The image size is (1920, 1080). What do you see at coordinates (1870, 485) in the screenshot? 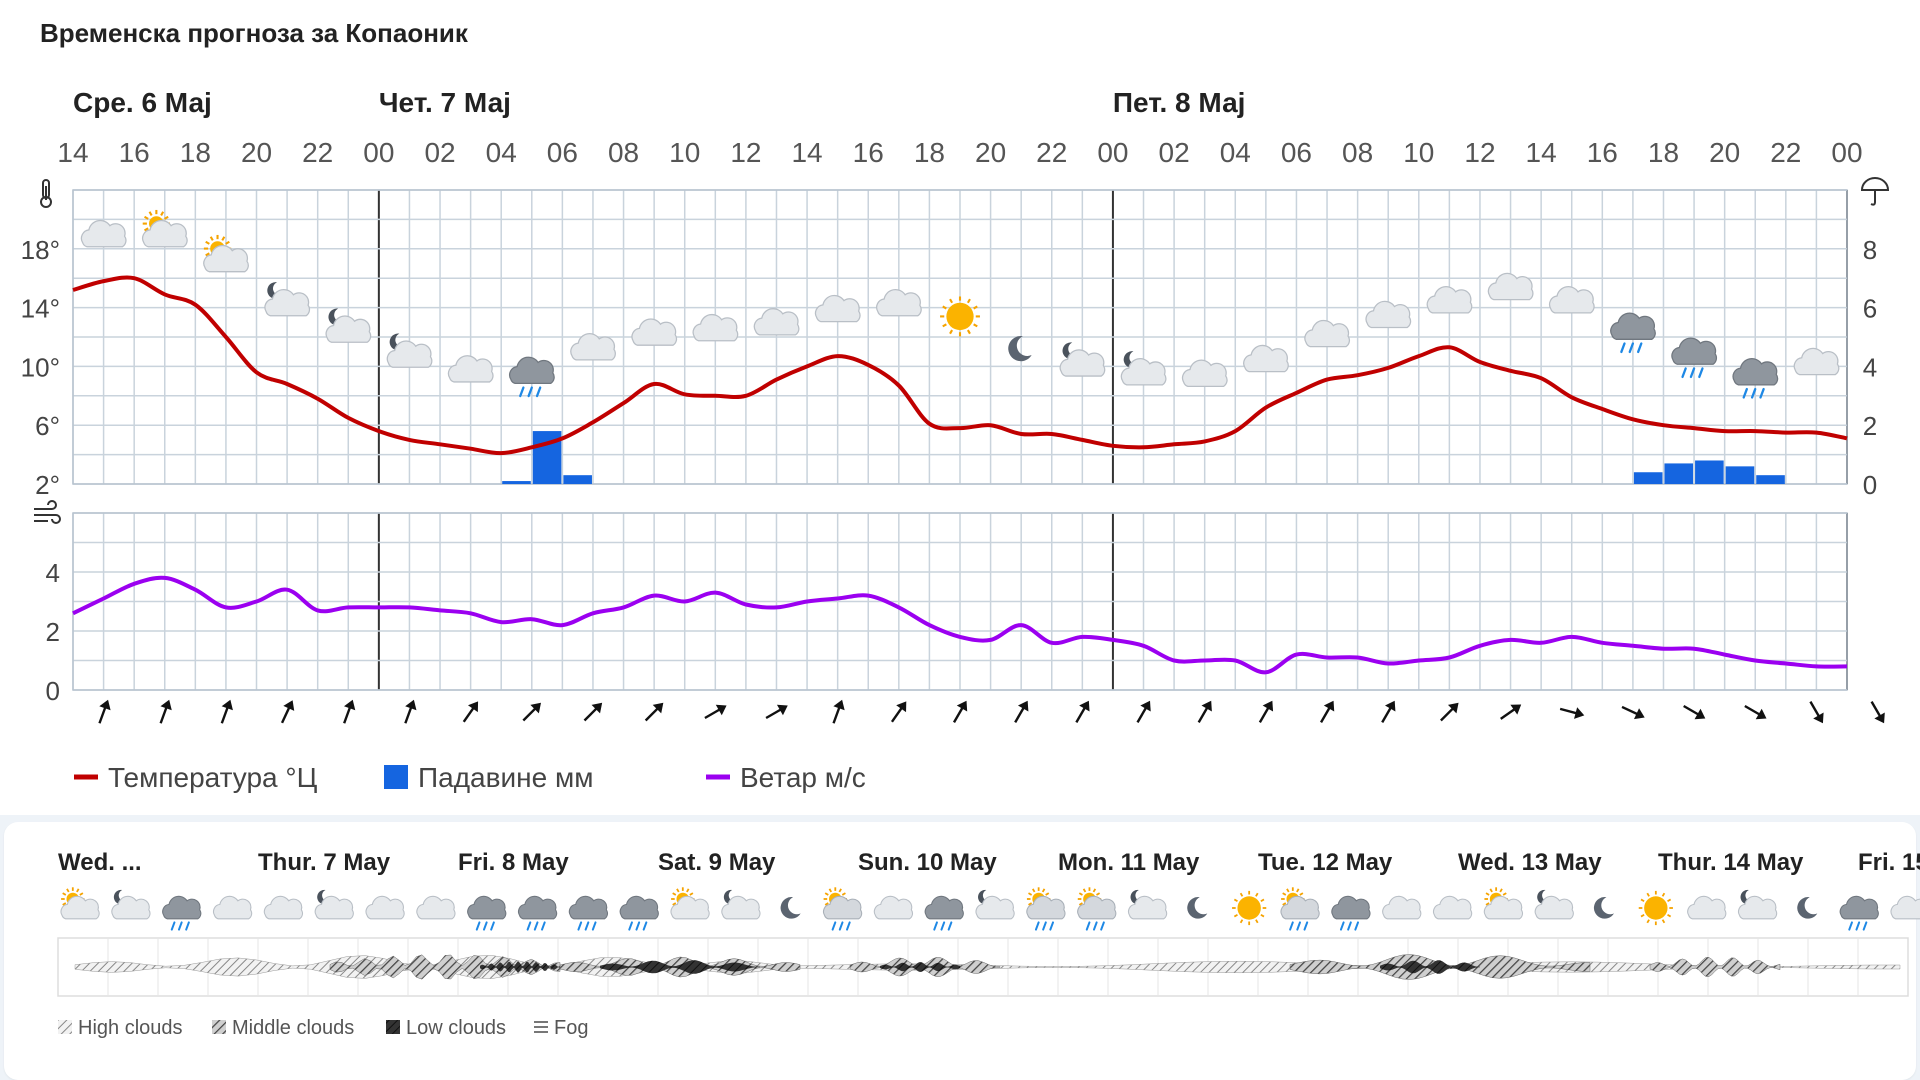
I see `precipitation-tick-label: 0` at bounding box center [1870, 485].